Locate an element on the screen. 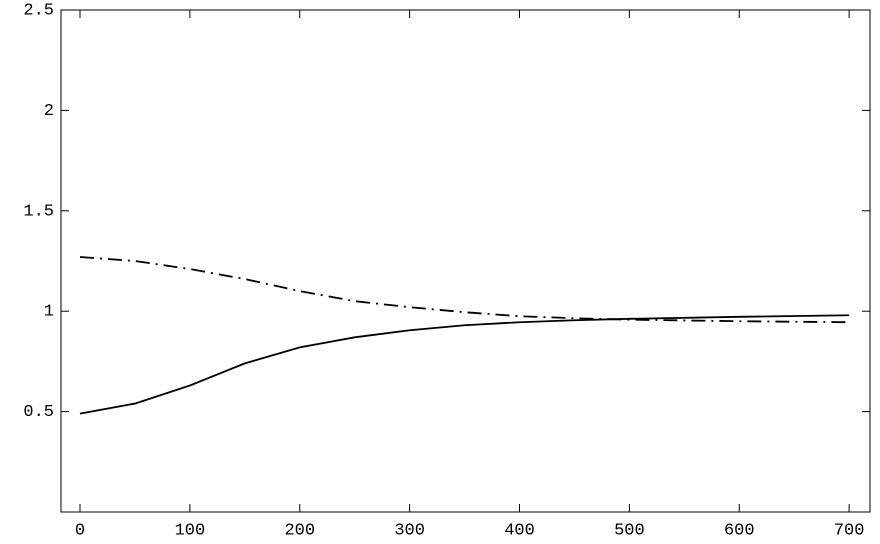 The width and height of the screenshot is (880, 544). y-tick-label: 2 is located at coordinates (49, 111).